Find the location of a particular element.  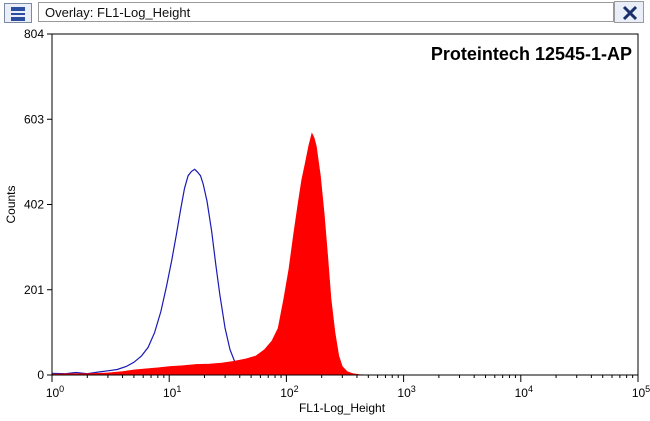

window-titlebar: Overlay: FL1-Log_Height is located at coordinates (325, 13).